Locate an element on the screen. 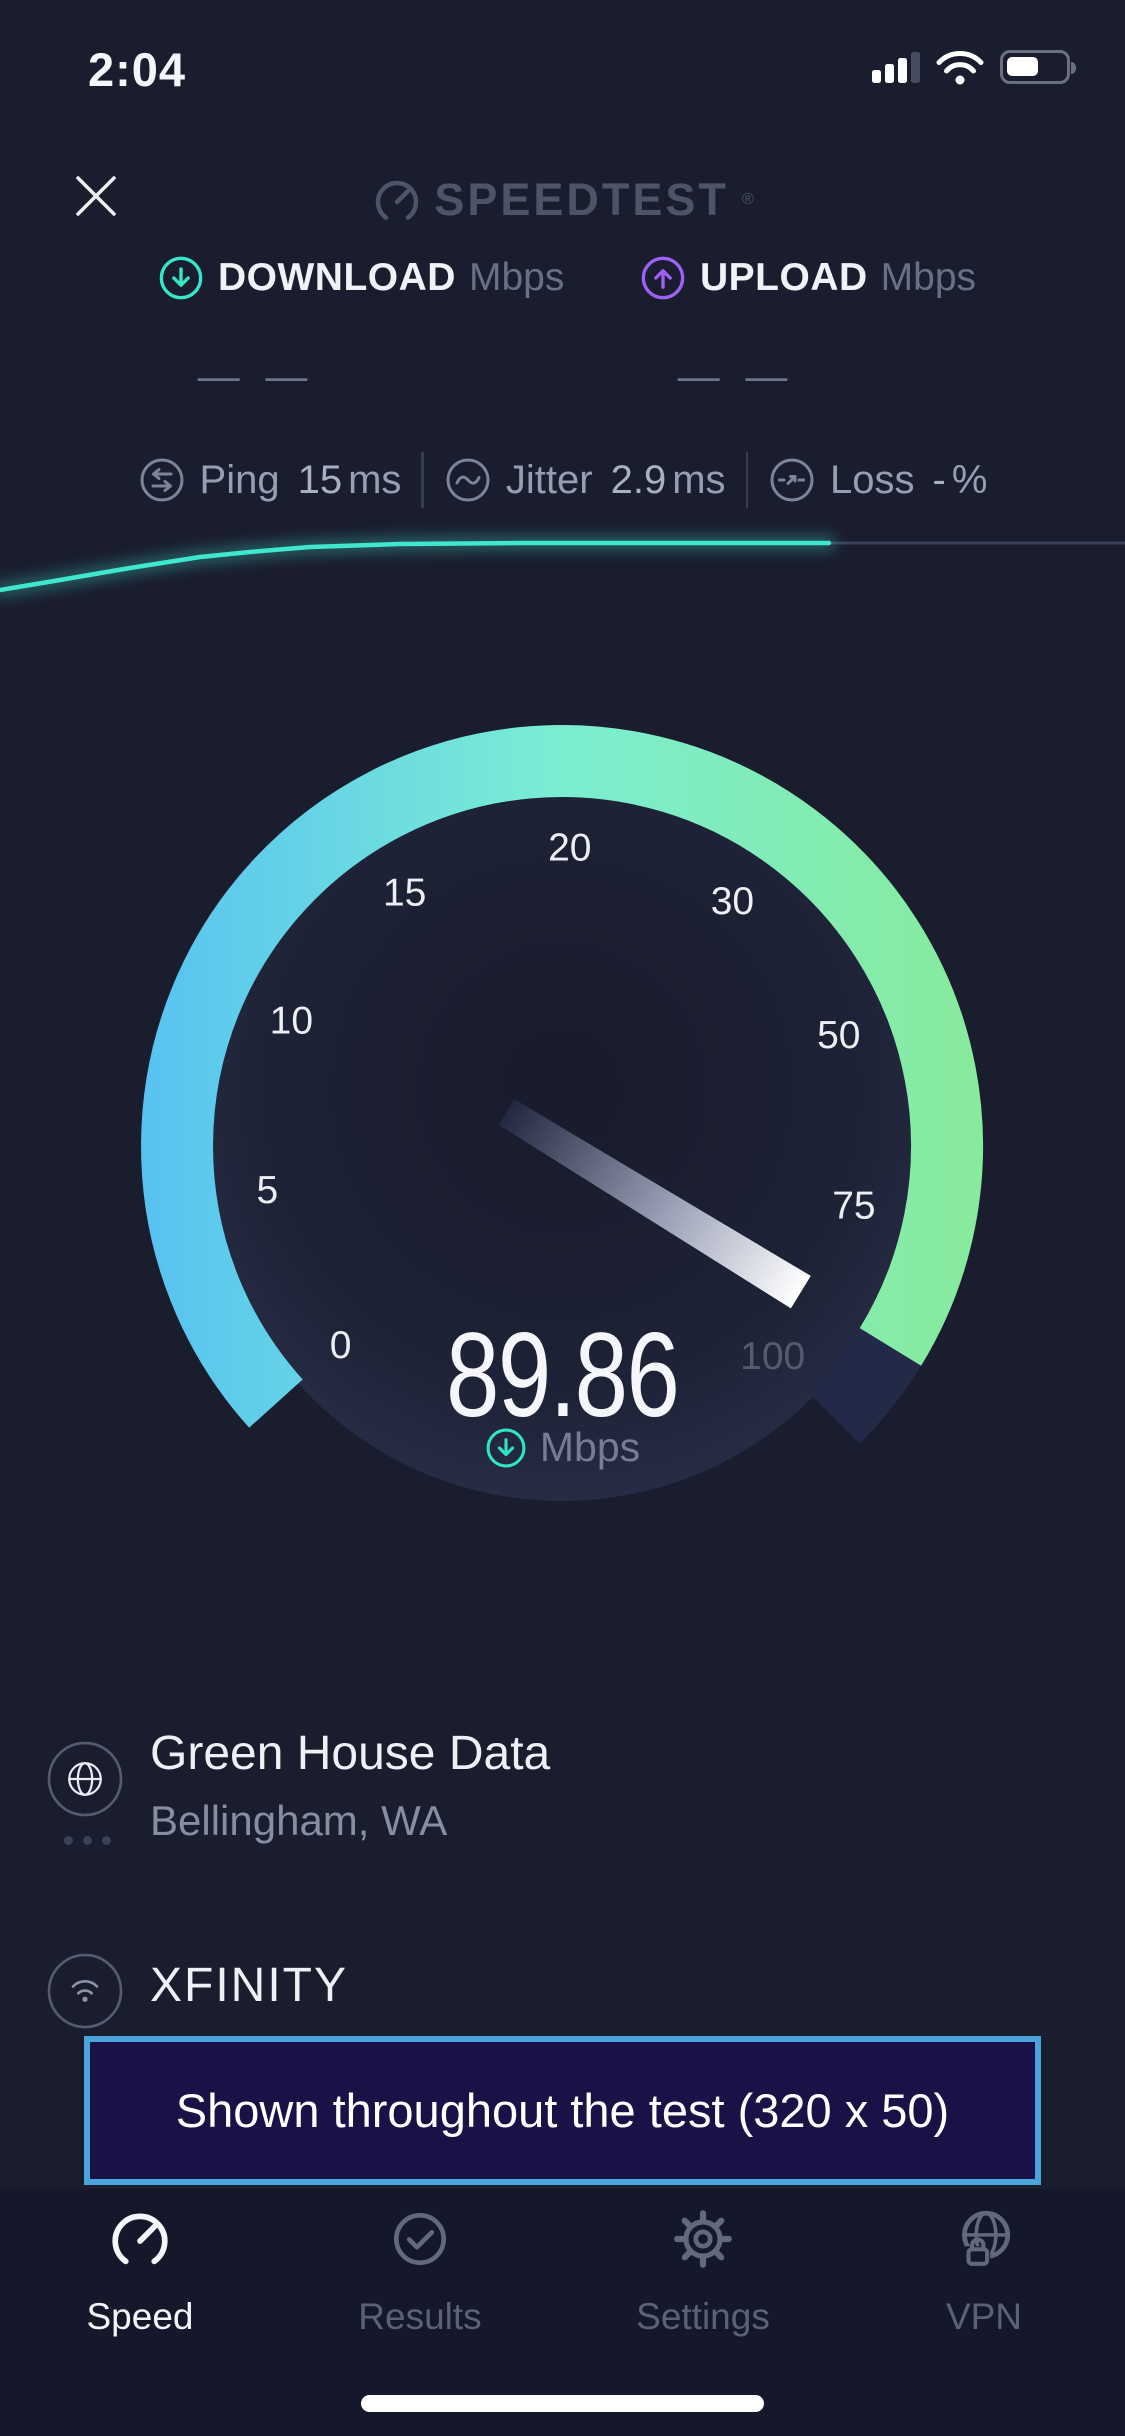 The width and height of the screenshot is (1125, 2436). results-check-icon is located at coordinates (420, 2239).